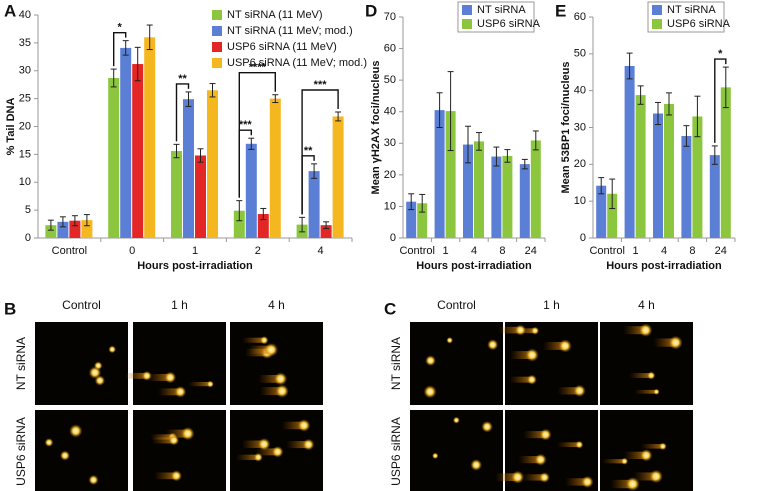 The image size is (757, 491). What do you see at coordinates (321, 251) in the screenshot?
I see `x-tick-label: 4` at bounding box center [321, 251].